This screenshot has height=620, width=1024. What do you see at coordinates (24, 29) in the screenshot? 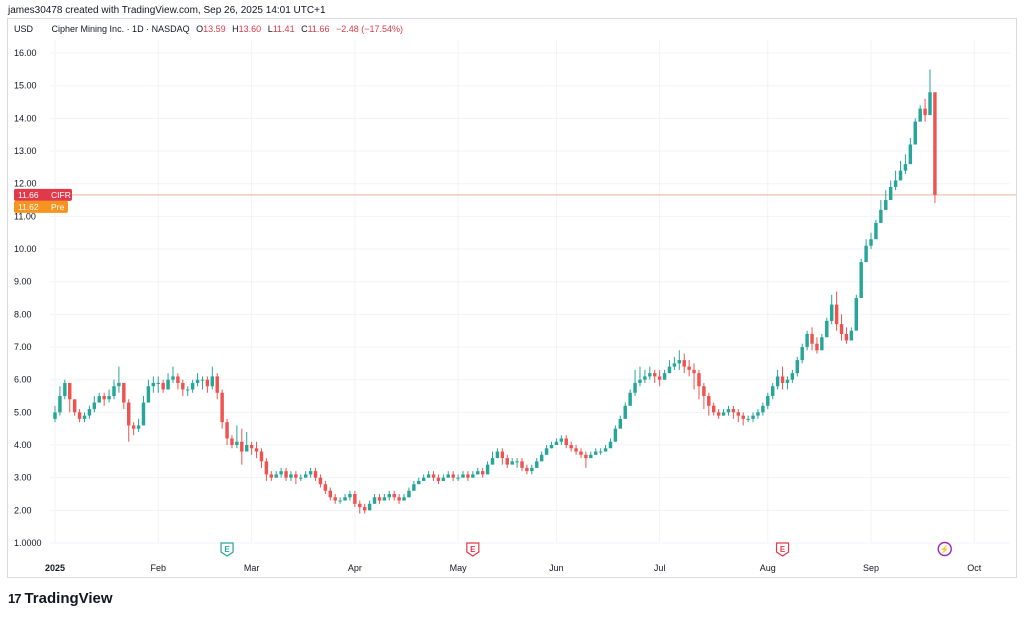
I see `currency-label: USD` at bounding box center [24, 29].